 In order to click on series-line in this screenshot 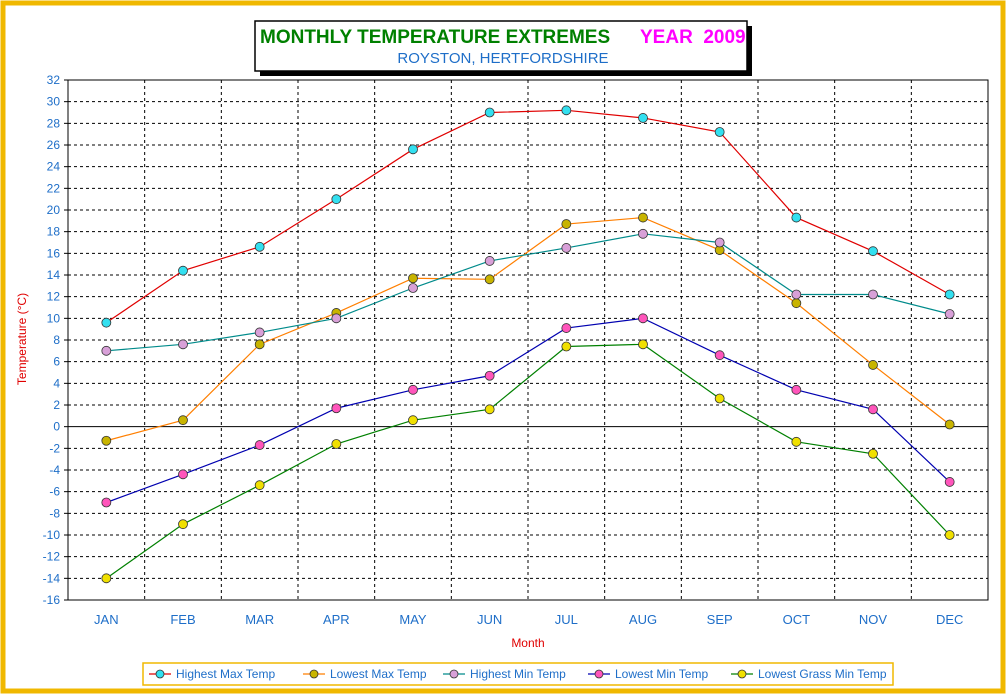, I will do `click(528, 292)`.